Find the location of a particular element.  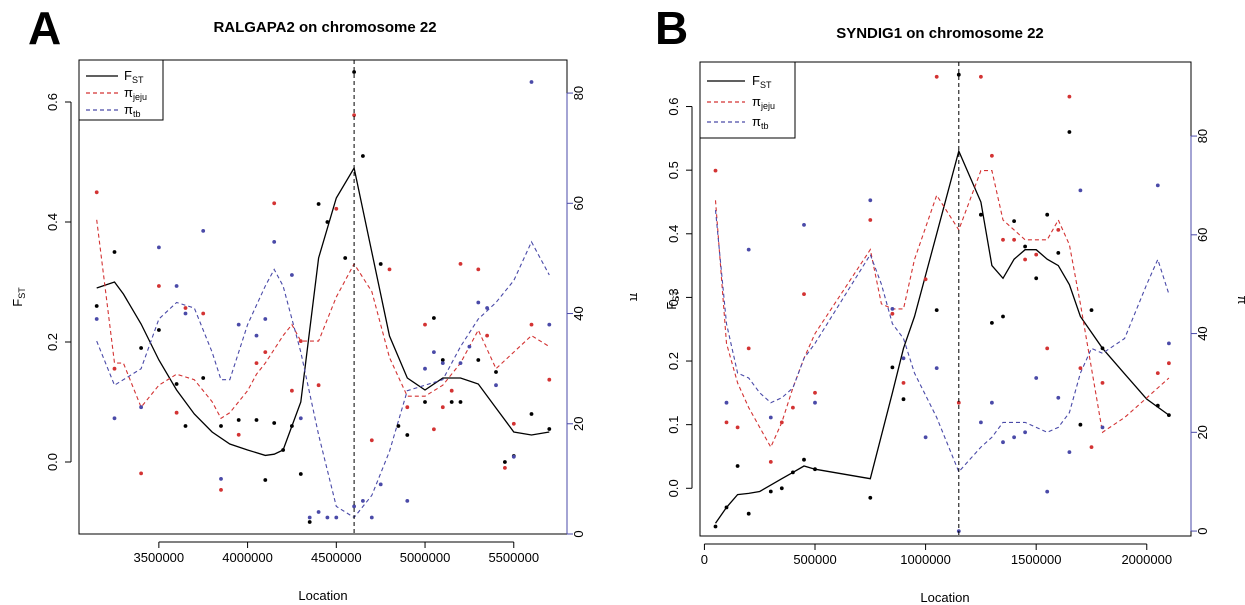

y-tick-label-left-0-2: 0.4 is located at coordinates (52, 222).